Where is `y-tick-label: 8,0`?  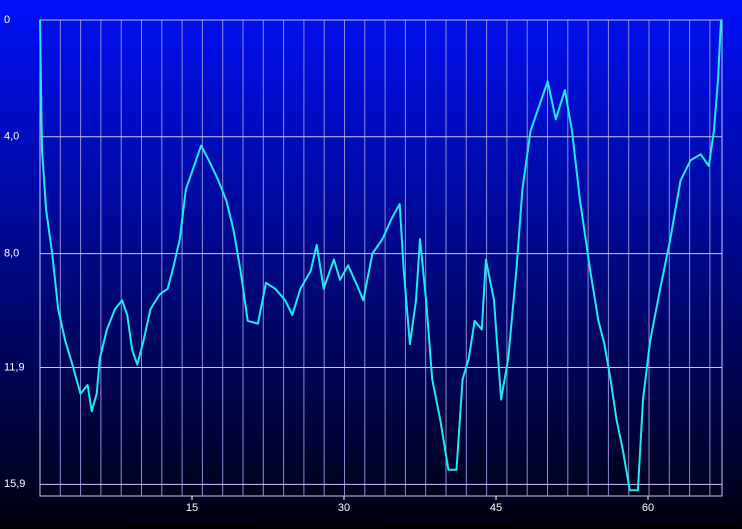
y-tick-label: 8,0 is located at coordinates (11, 254).